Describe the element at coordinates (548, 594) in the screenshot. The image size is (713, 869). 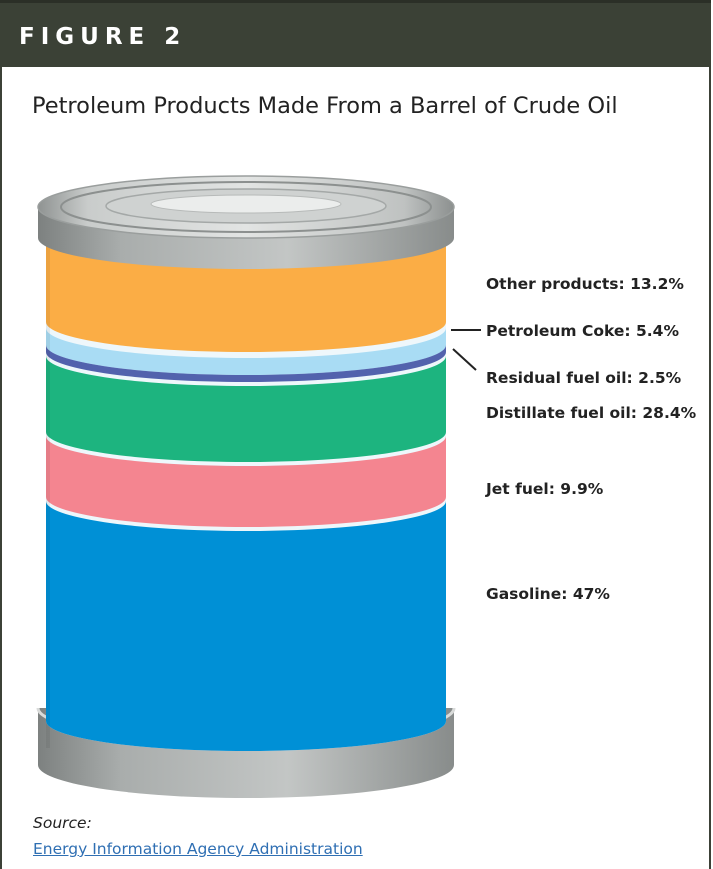
I see `label-gasoline: Gasoline: 47%` at that location.